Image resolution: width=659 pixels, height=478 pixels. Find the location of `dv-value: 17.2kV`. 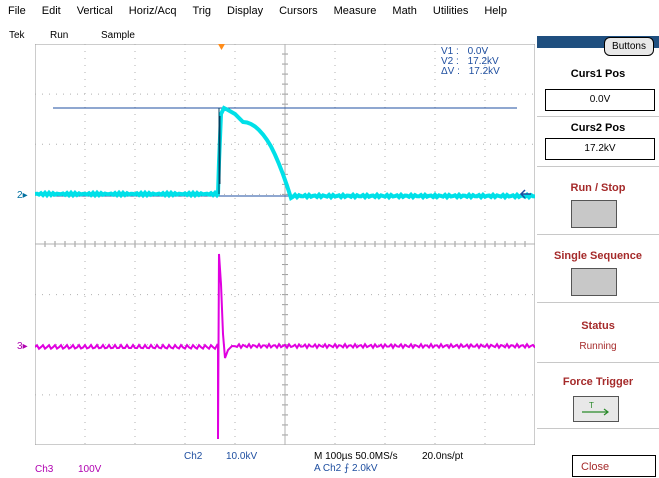

dv-value: 17.2kV is located at coordinates (484, 71).